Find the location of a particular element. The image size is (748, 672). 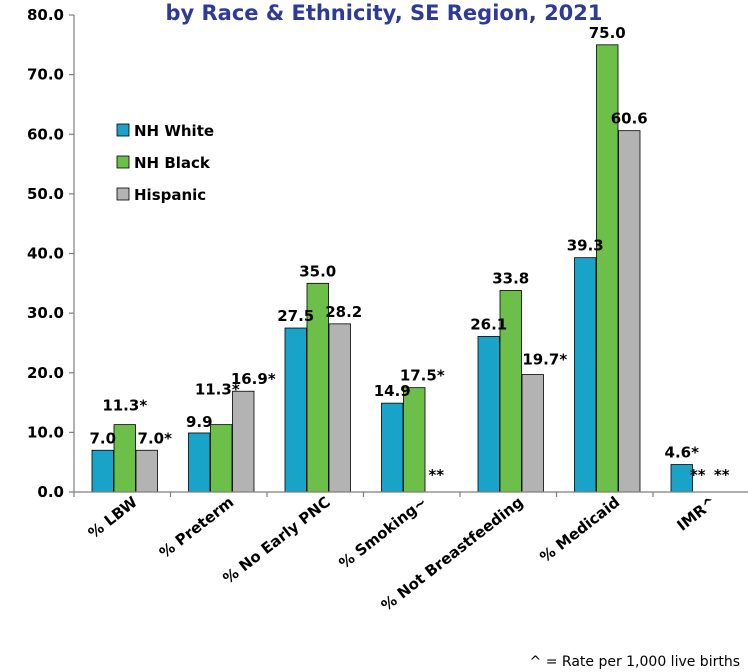

bar-smoking-nh-black is located at coordinates (414, 440).